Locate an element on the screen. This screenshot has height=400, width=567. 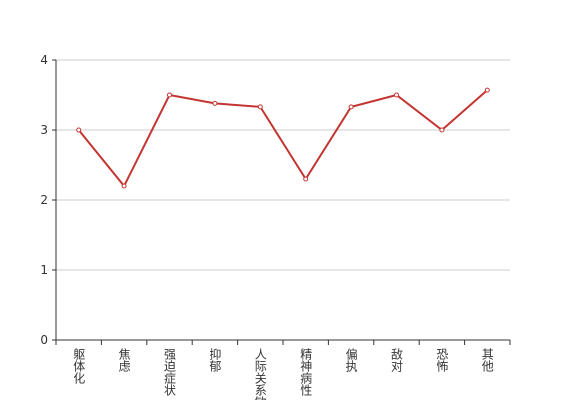
x-tick-label: 强迫症状 is located at coordinates (170, 372).